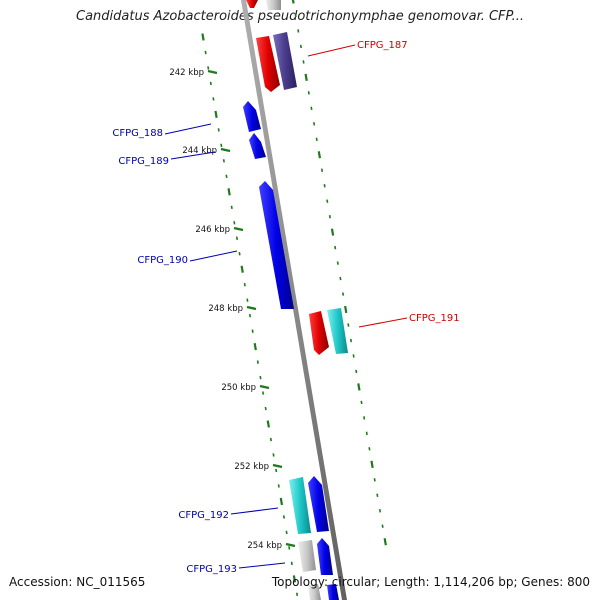 The image size is (600, 600). Describe the element at coordinates (307, 556) in the screenshot. I see `gene-CFPG_193-grey` at that location.